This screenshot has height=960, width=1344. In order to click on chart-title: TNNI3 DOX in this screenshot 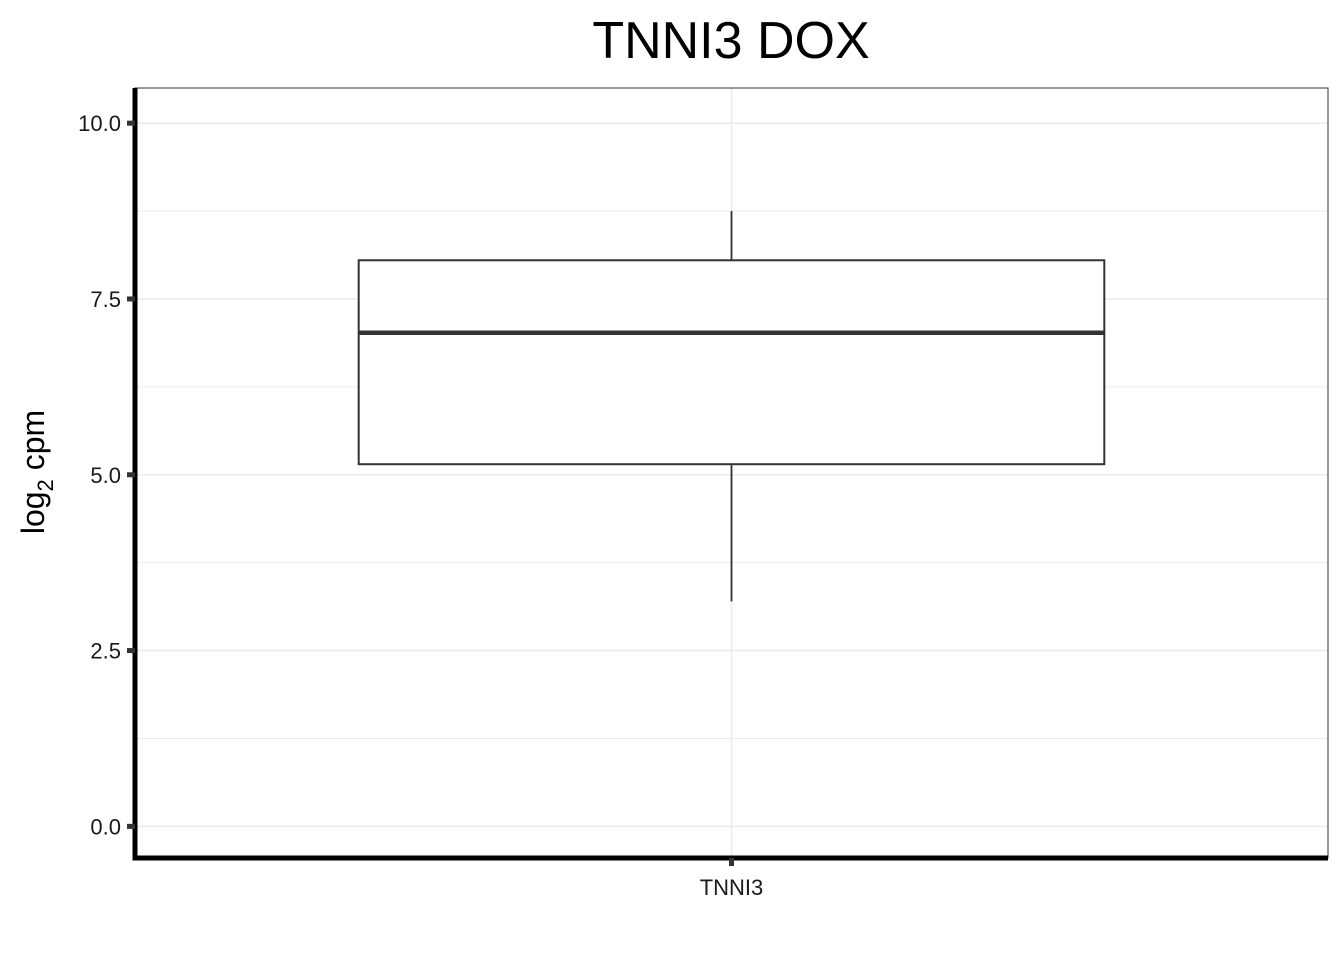, I will do `click(730, 41)`.